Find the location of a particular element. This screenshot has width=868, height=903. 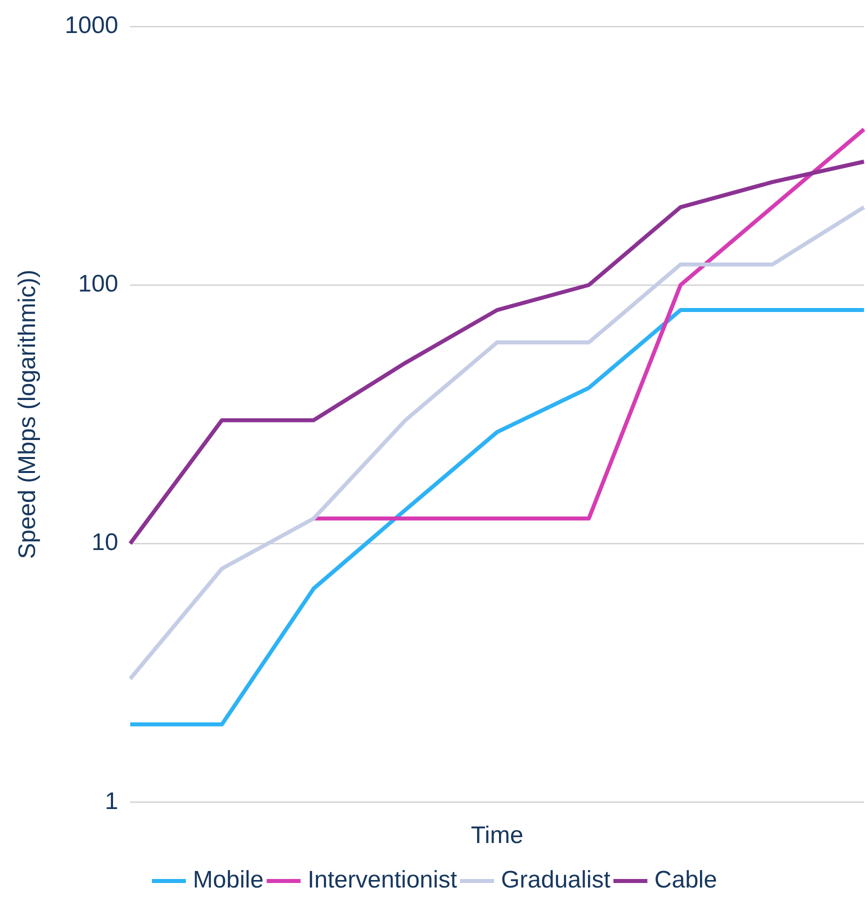

y-tick-label: 100 is located at coordinates (98, 284).